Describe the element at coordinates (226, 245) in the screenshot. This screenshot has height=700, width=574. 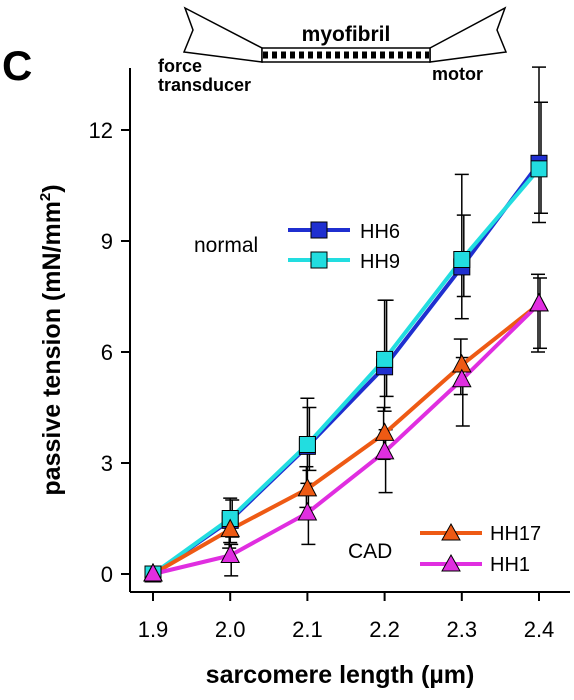
I see `legend-normal-title: normal` at that location.